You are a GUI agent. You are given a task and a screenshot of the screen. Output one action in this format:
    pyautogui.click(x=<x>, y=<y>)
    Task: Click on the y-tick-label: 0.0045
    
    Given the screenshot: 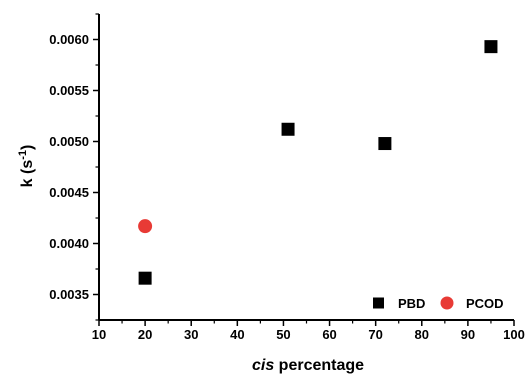 What is the action you would take?
    pyautogui.click(x=69, y=192)
    